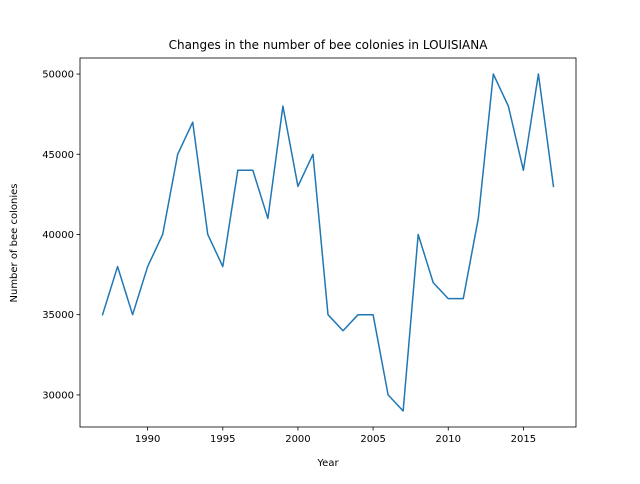  I want to click on y-tick-label-30000: 30000, so click(58, 395).